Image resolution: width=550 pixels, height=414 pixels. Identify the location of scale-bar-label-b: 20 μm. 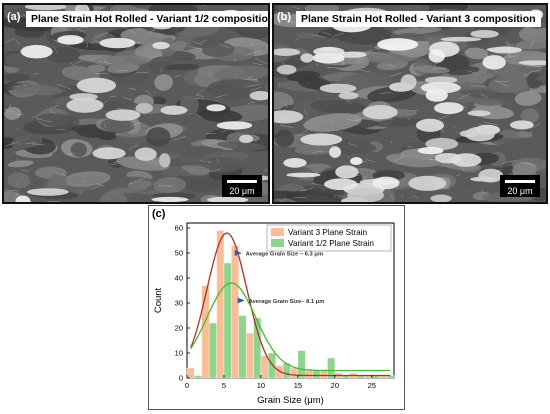
(520, 191).